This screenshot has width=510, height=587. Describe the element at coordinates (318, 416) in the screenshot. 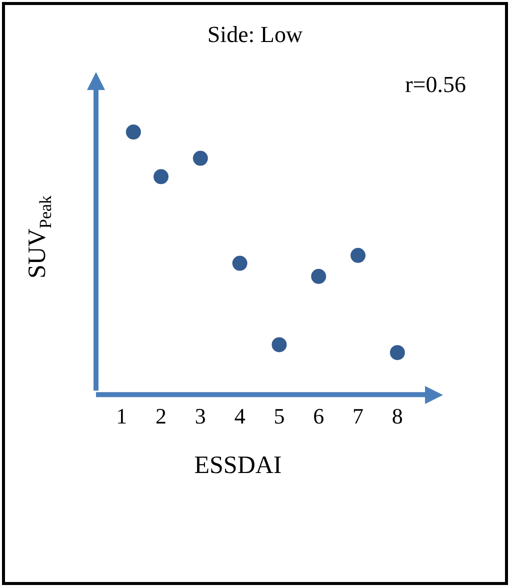

I see `x-tick-label: 6` at that location.